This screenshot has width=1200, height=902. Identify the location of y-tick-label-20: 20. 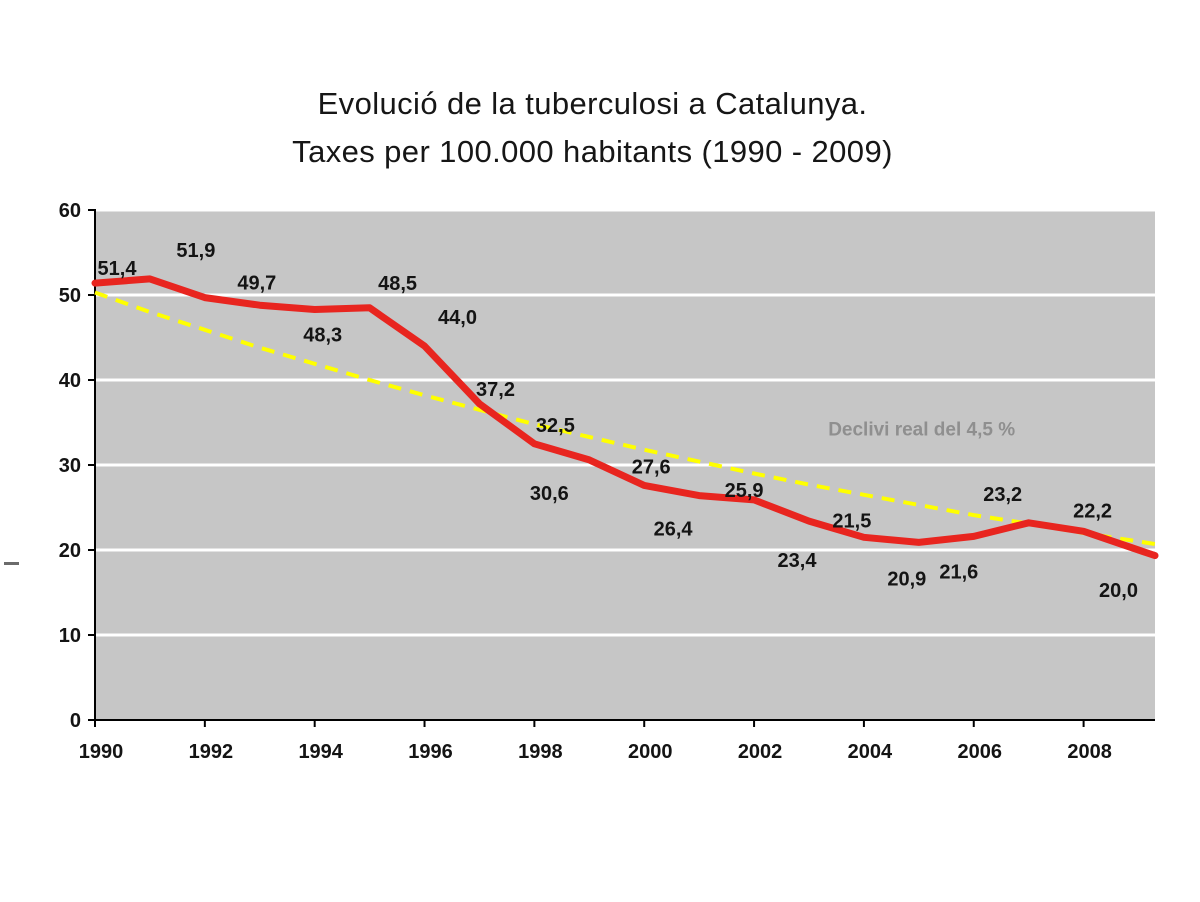
(70, 551).